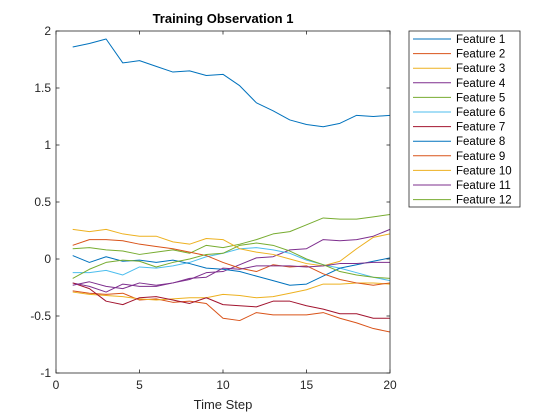  I want to click on y-tick-label: -0.5, so click(40, 316).